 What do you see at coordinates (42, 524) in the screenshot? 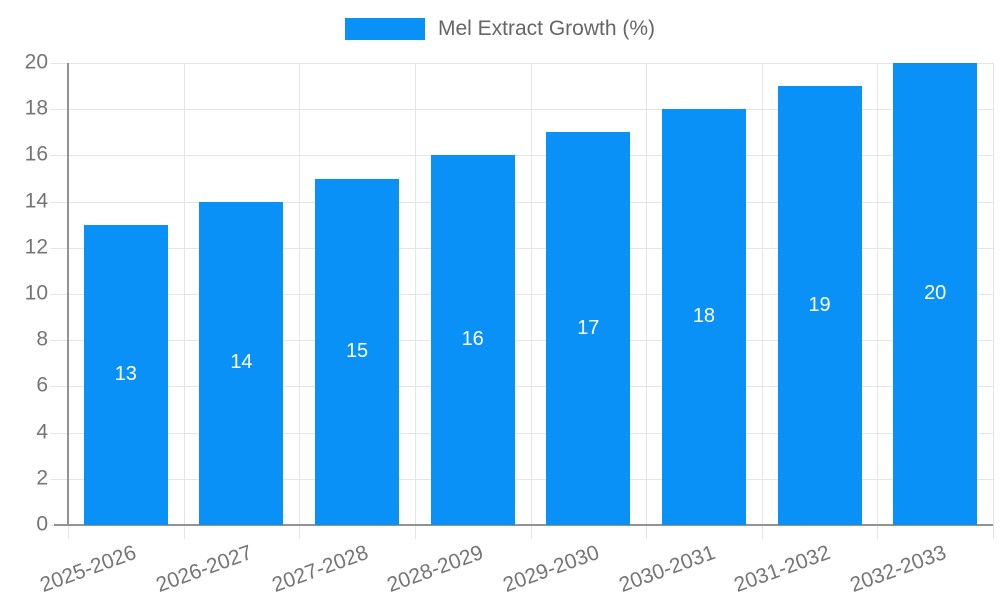
I see `y-tick-label: 0` at bounding box center [42, 524].